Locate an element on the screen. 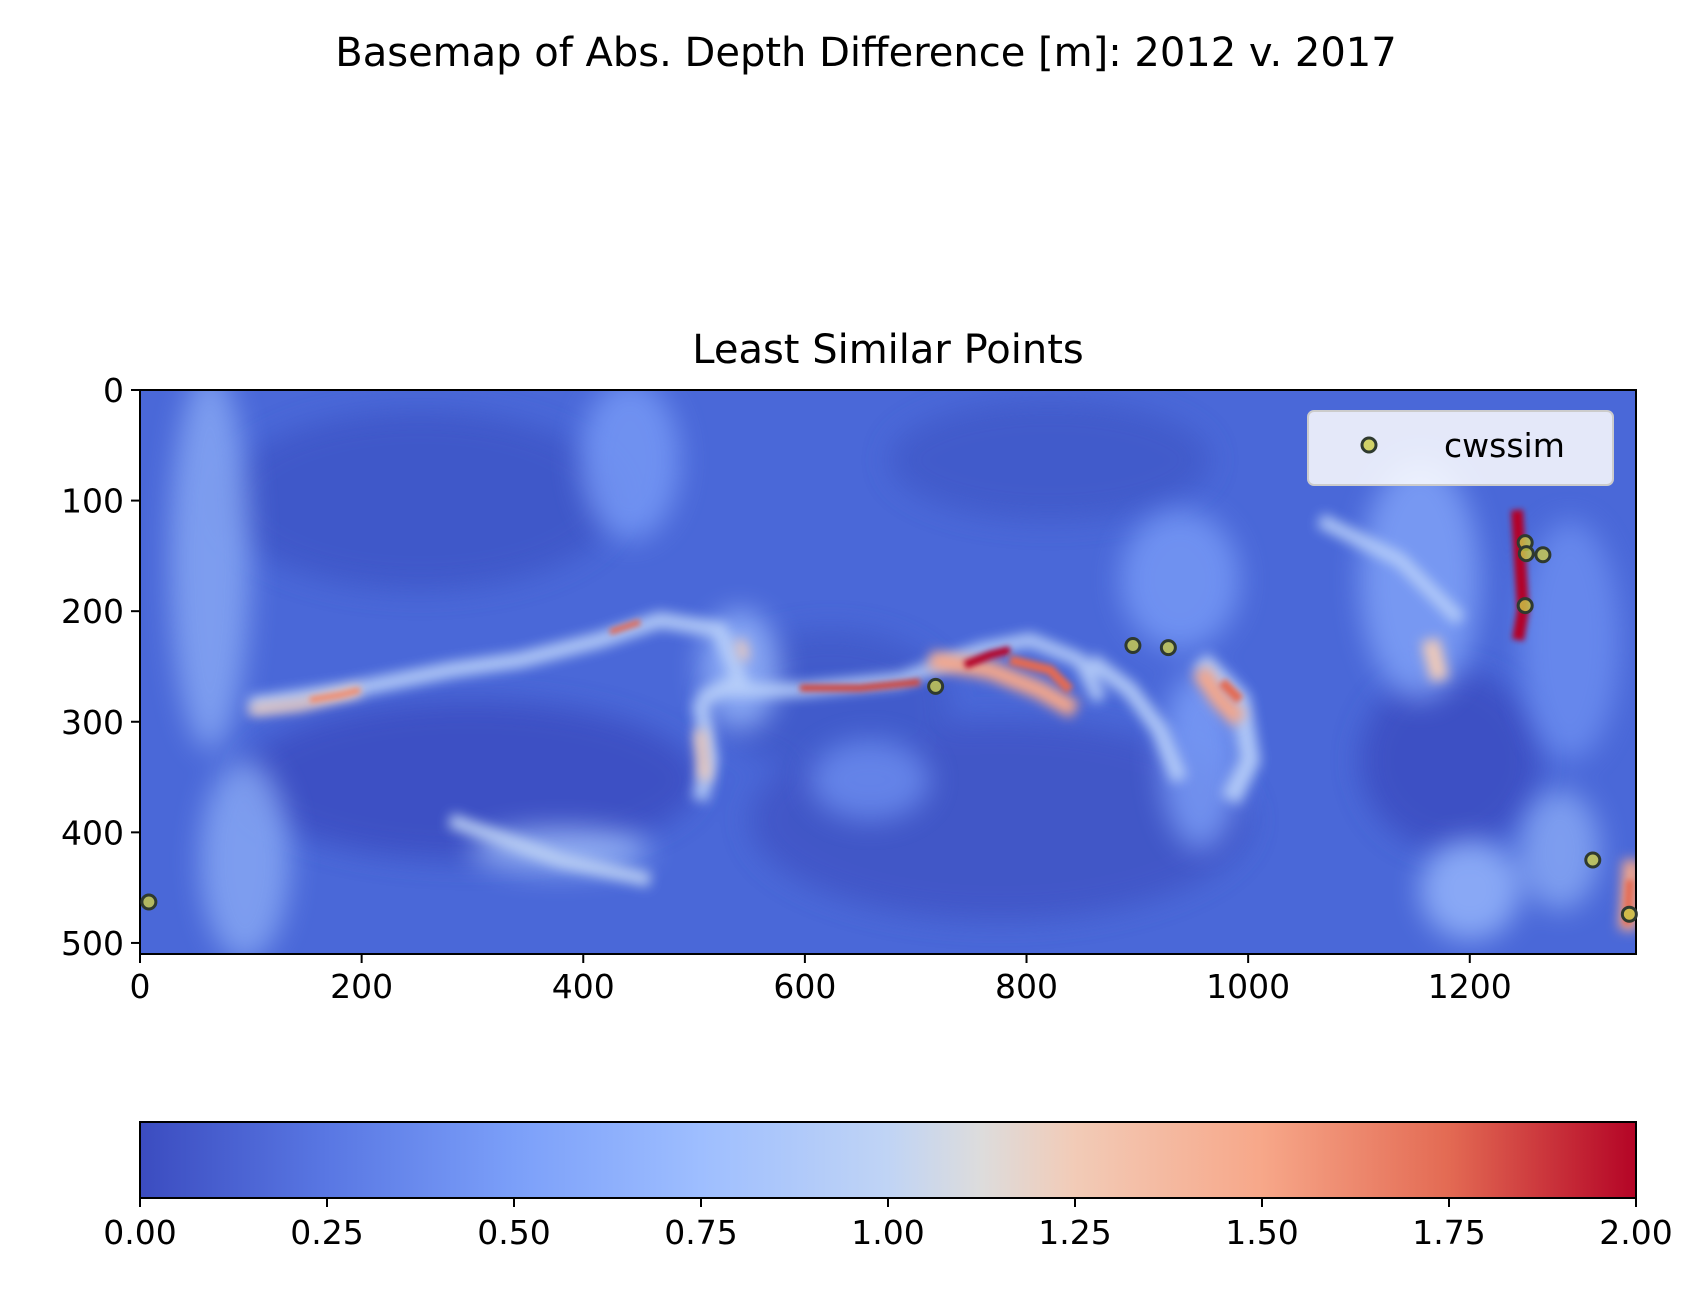 This screenshot has width=1703, height=1290. x-tick-label: 1000 is located at coordinates (1248, 986).